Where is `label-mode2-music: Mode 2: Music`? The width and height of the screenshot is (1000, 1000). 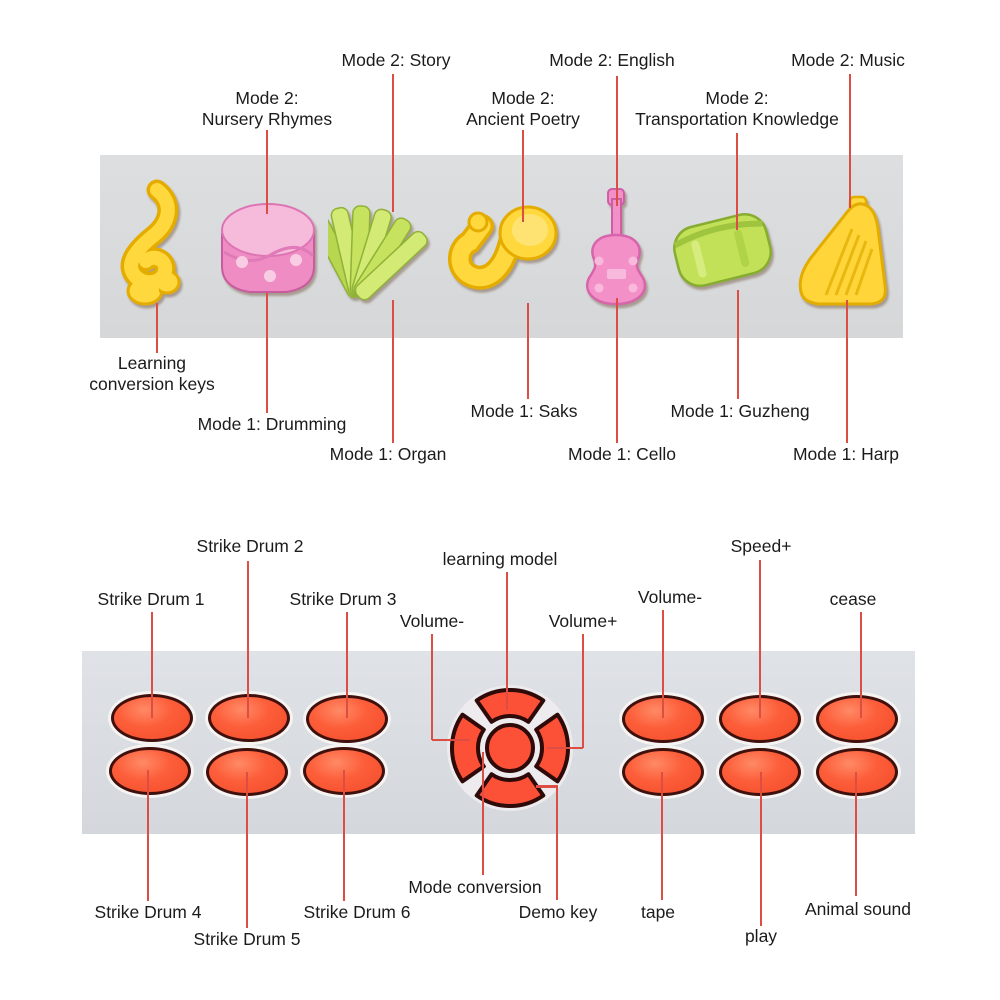 label-mode2-music: Mode 2: Music is located at coordinates (848, 60).